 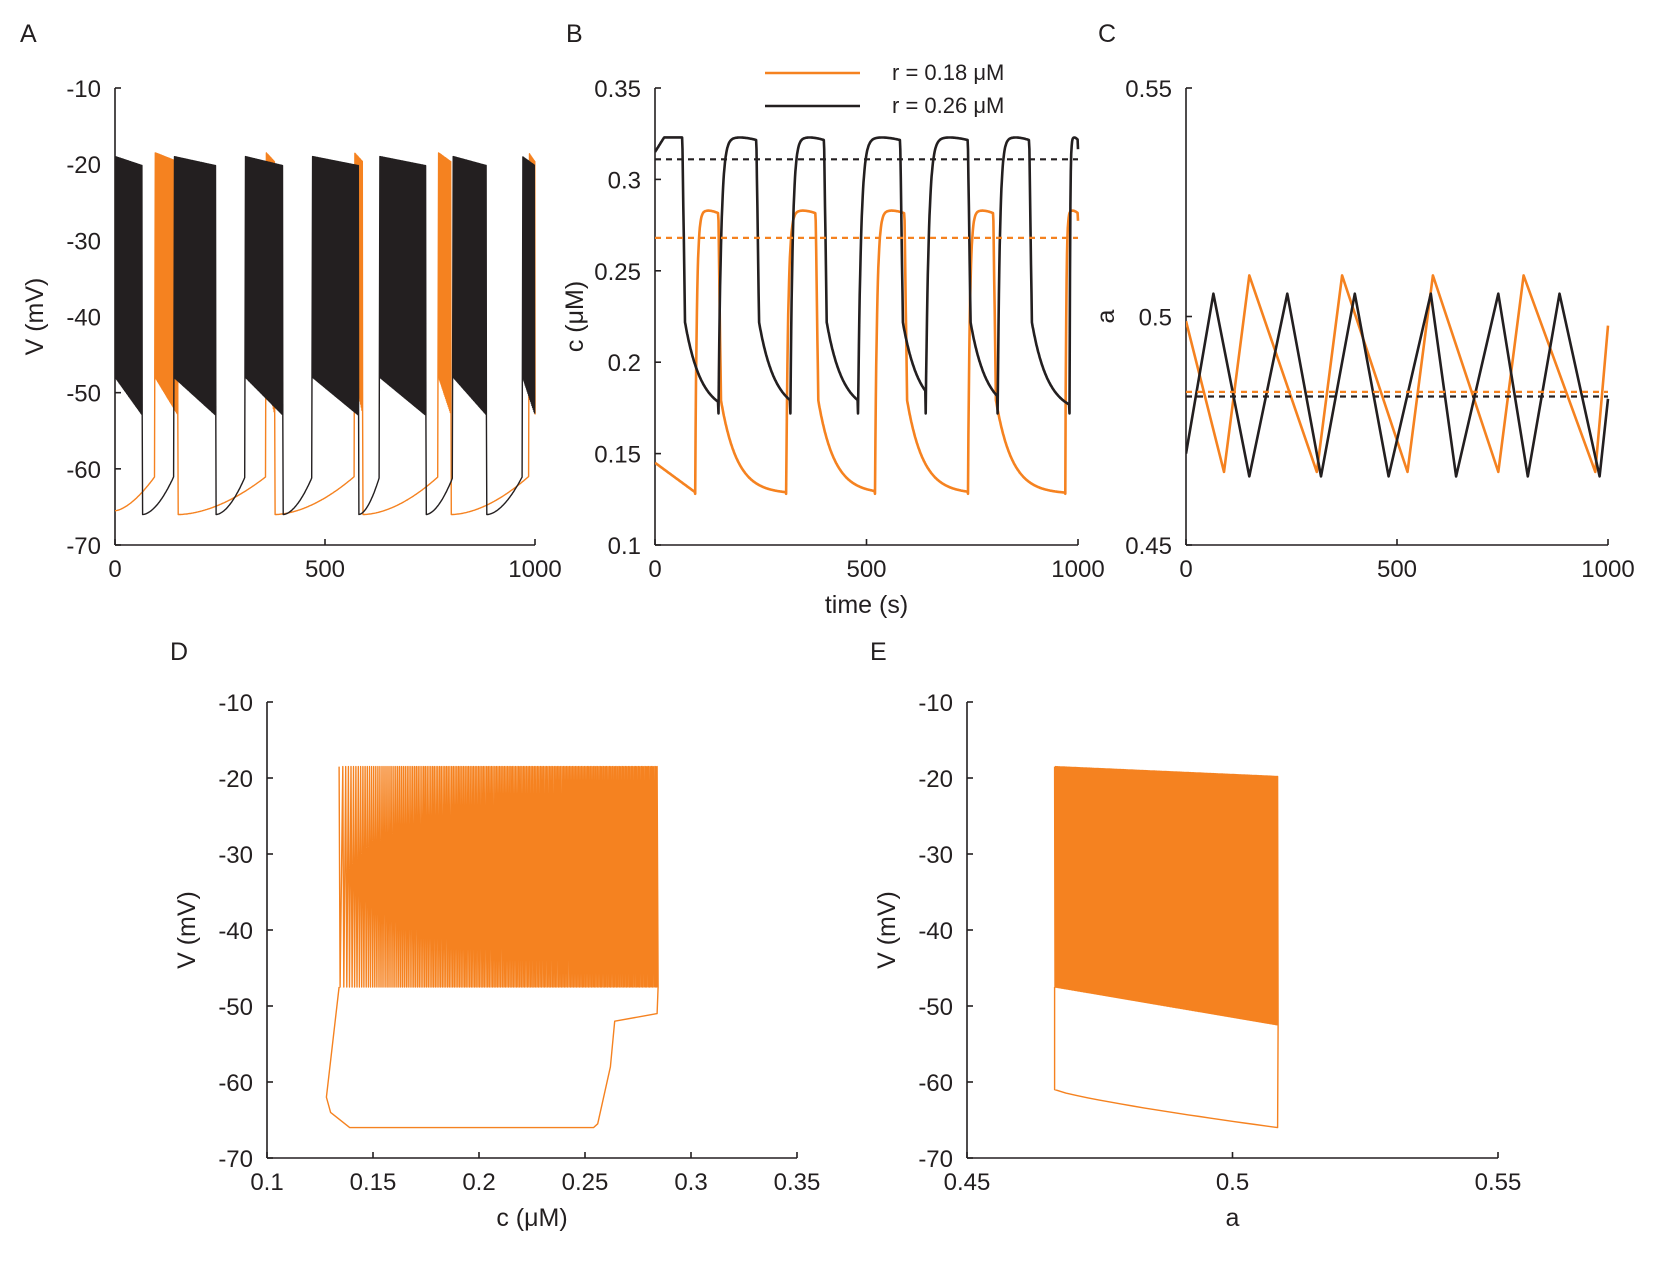 I want to click on legend: r = 0.18 μM r = 0.26 μM, so click(x=884, y=89).